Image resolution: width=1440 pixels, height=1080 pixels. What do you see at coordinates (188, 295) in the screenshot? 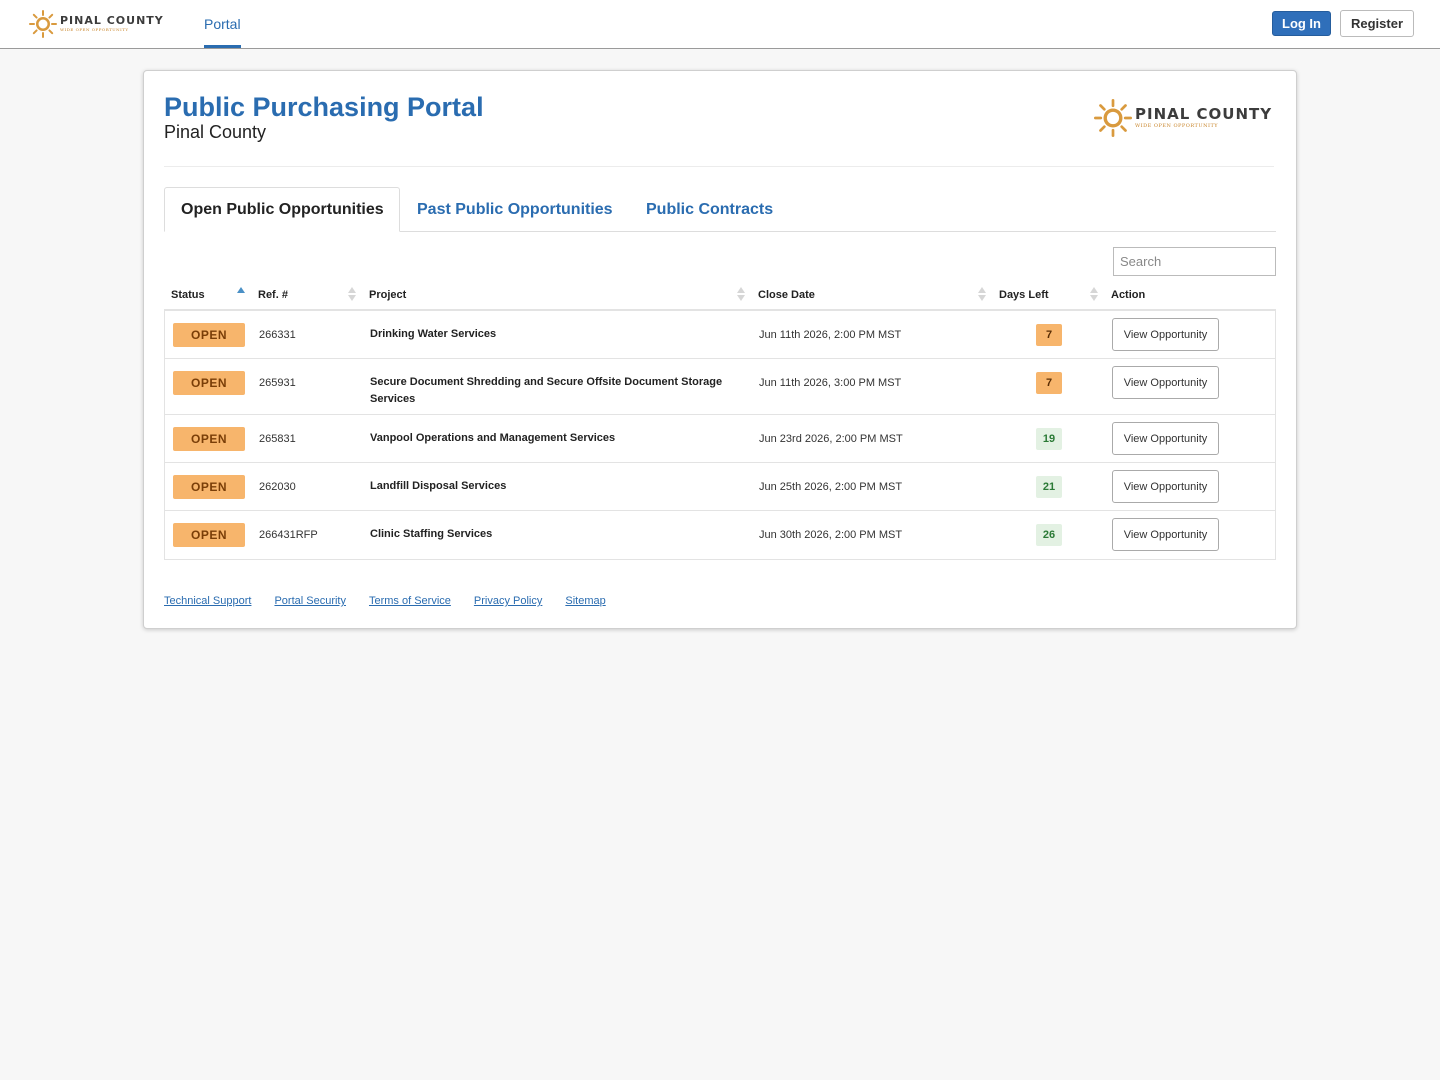
I see `column-header-status: Status` at bounding box center [188, 295].